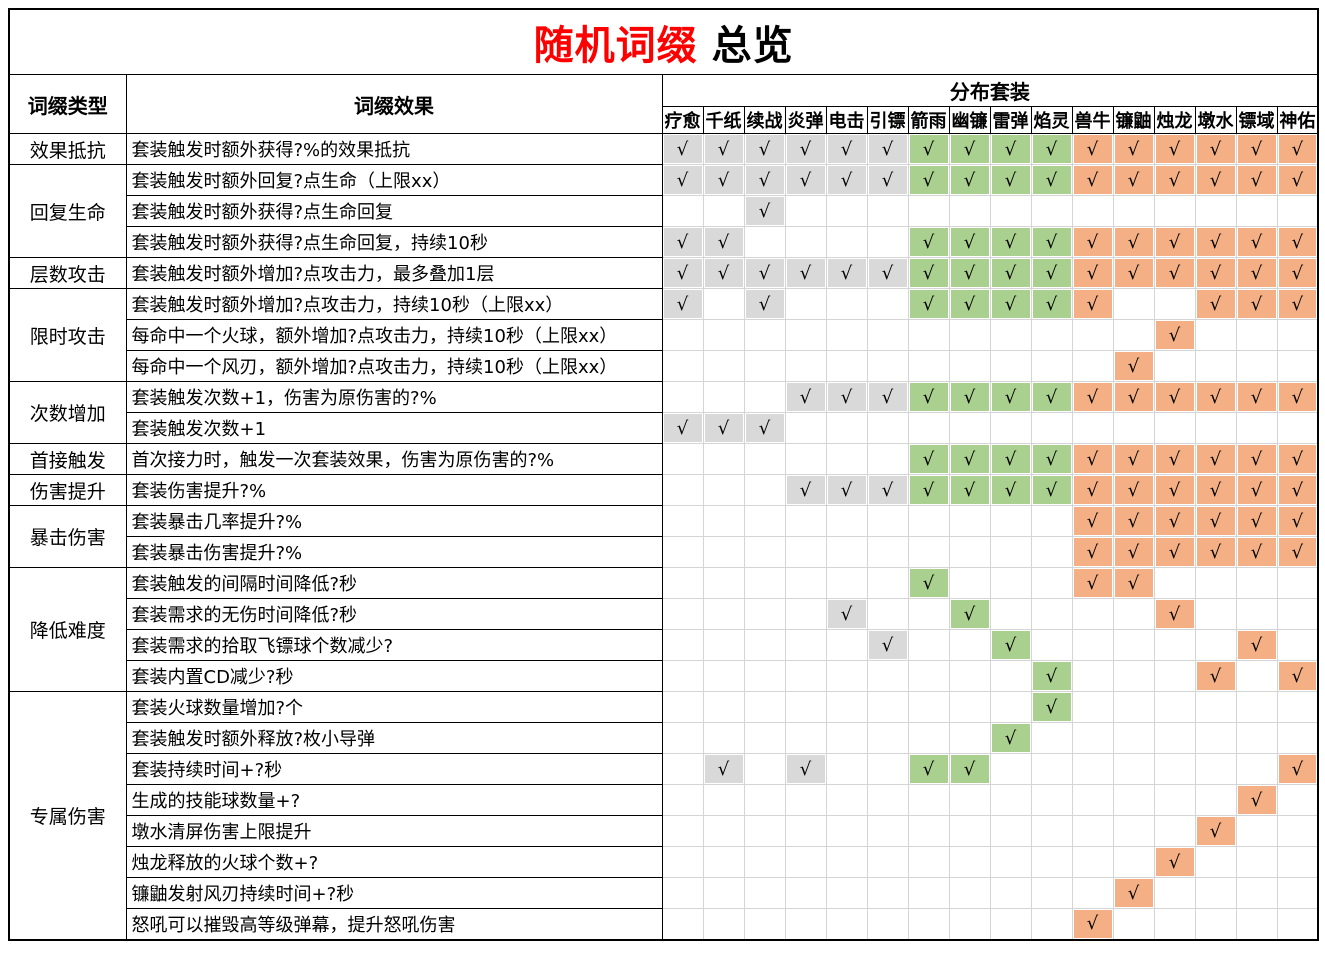  What do you see at coordinates (394, 800) in the screenshot?
I see `affix-effect-cell: 生成的技能球数量+?` at bounding box center [394, 800].